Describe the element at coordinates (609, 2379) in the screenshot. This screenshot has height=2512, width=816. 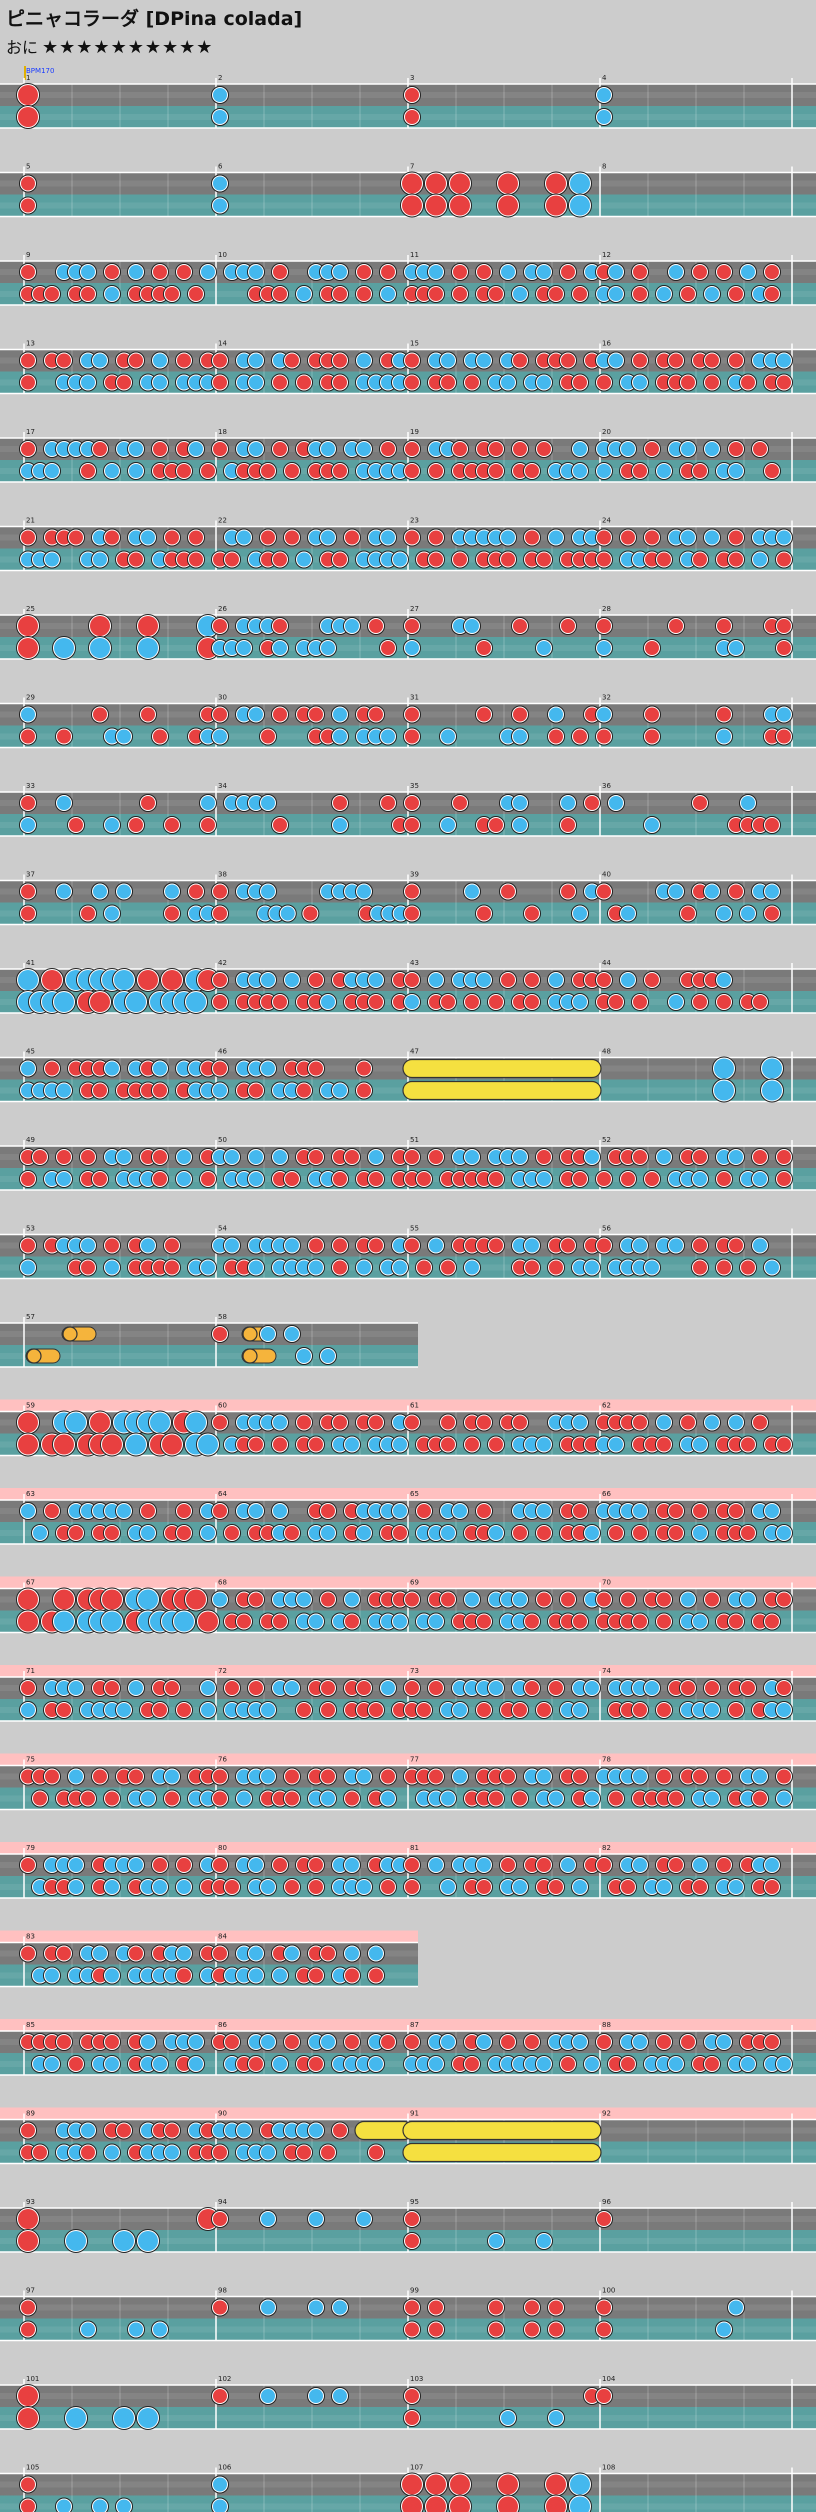
I see `bar-number: 104` at that location.